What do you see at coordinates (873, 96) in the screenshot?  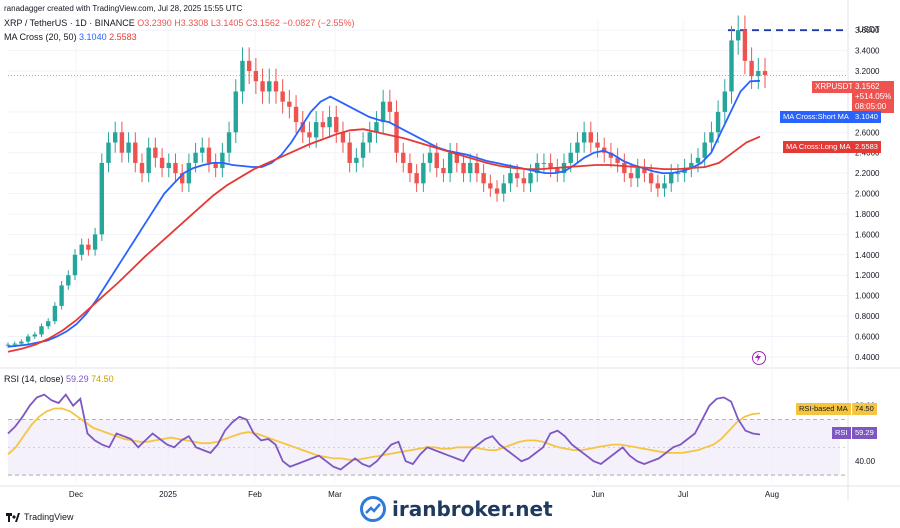 I see `price-tag-pct: +514.05%` at bounding box center [873, 96].